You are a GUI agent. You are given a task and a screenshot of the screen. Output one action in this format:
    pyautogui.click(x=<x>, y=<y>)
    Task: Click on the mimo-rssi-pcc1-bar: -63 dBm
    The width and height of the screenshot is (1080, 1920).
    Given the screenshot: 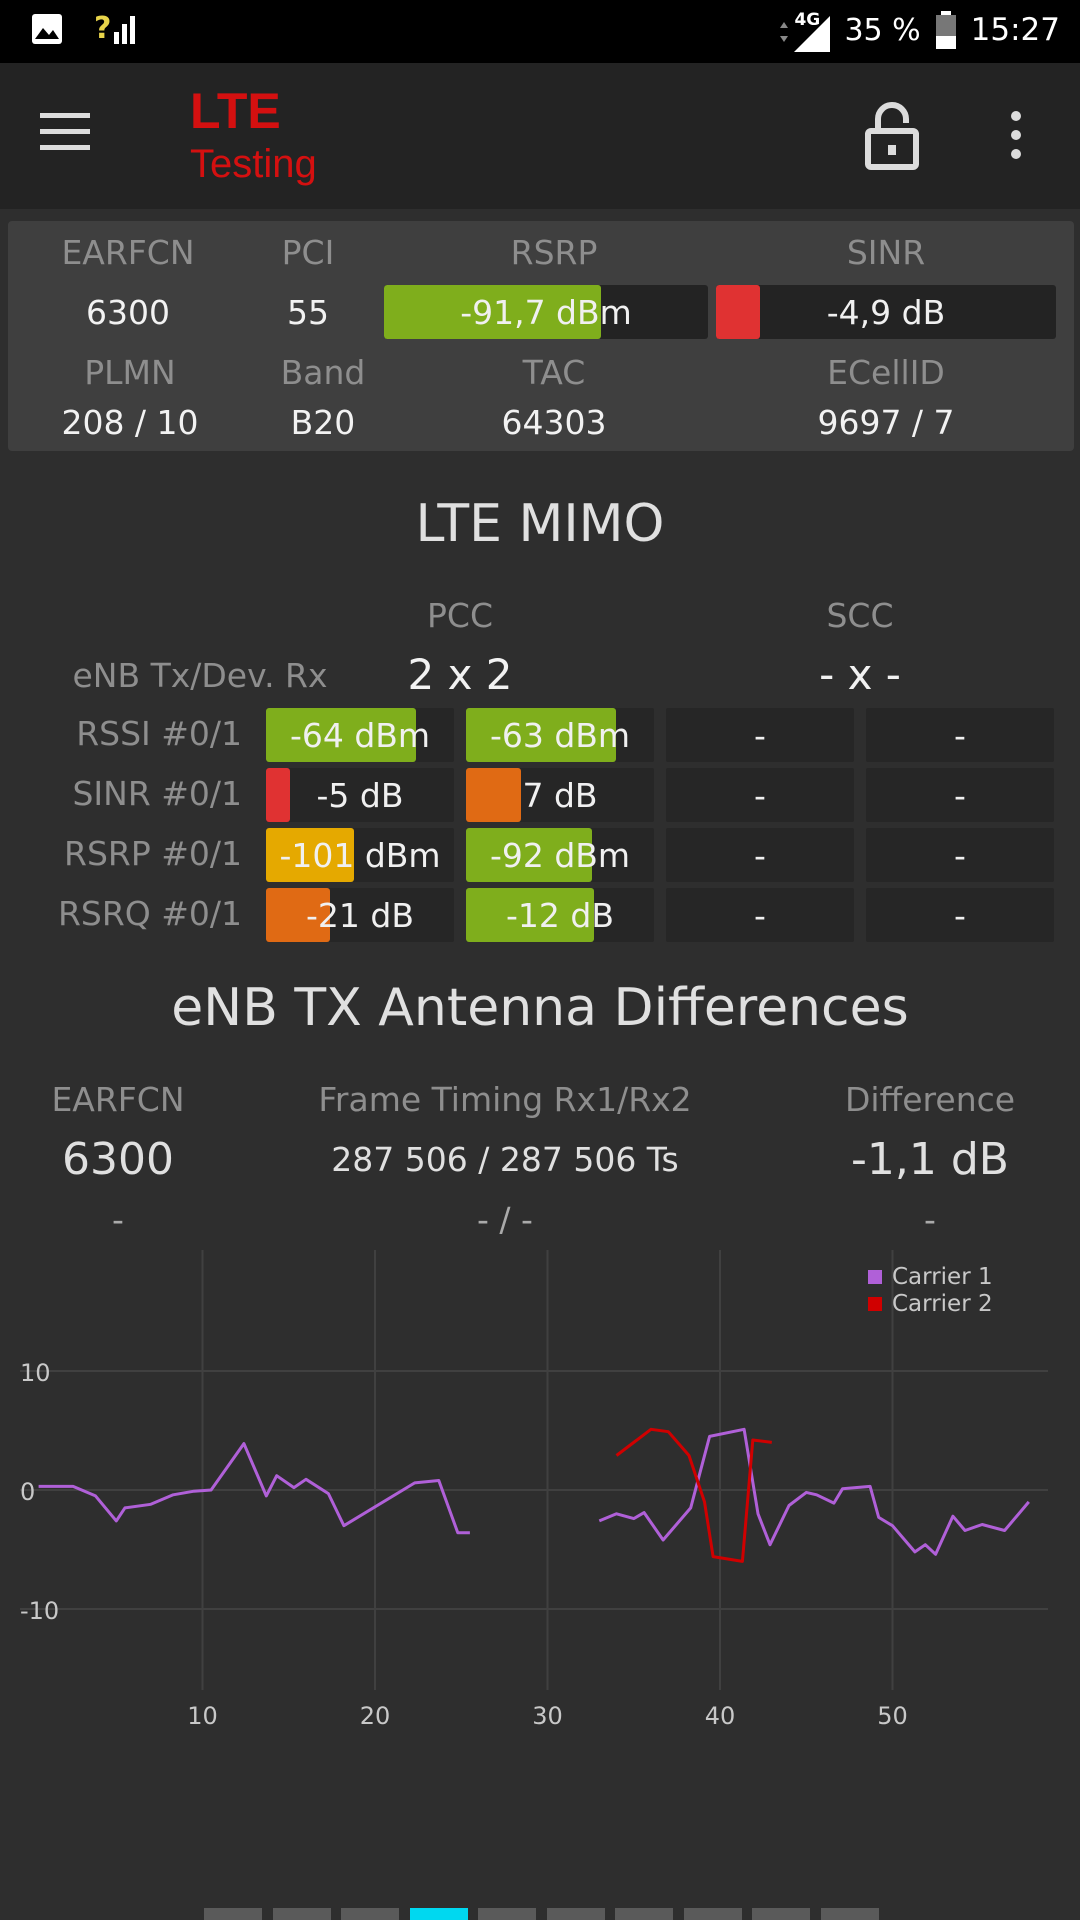 What is the action you would take?
    pyautogui.click(x=560, y=735)
    